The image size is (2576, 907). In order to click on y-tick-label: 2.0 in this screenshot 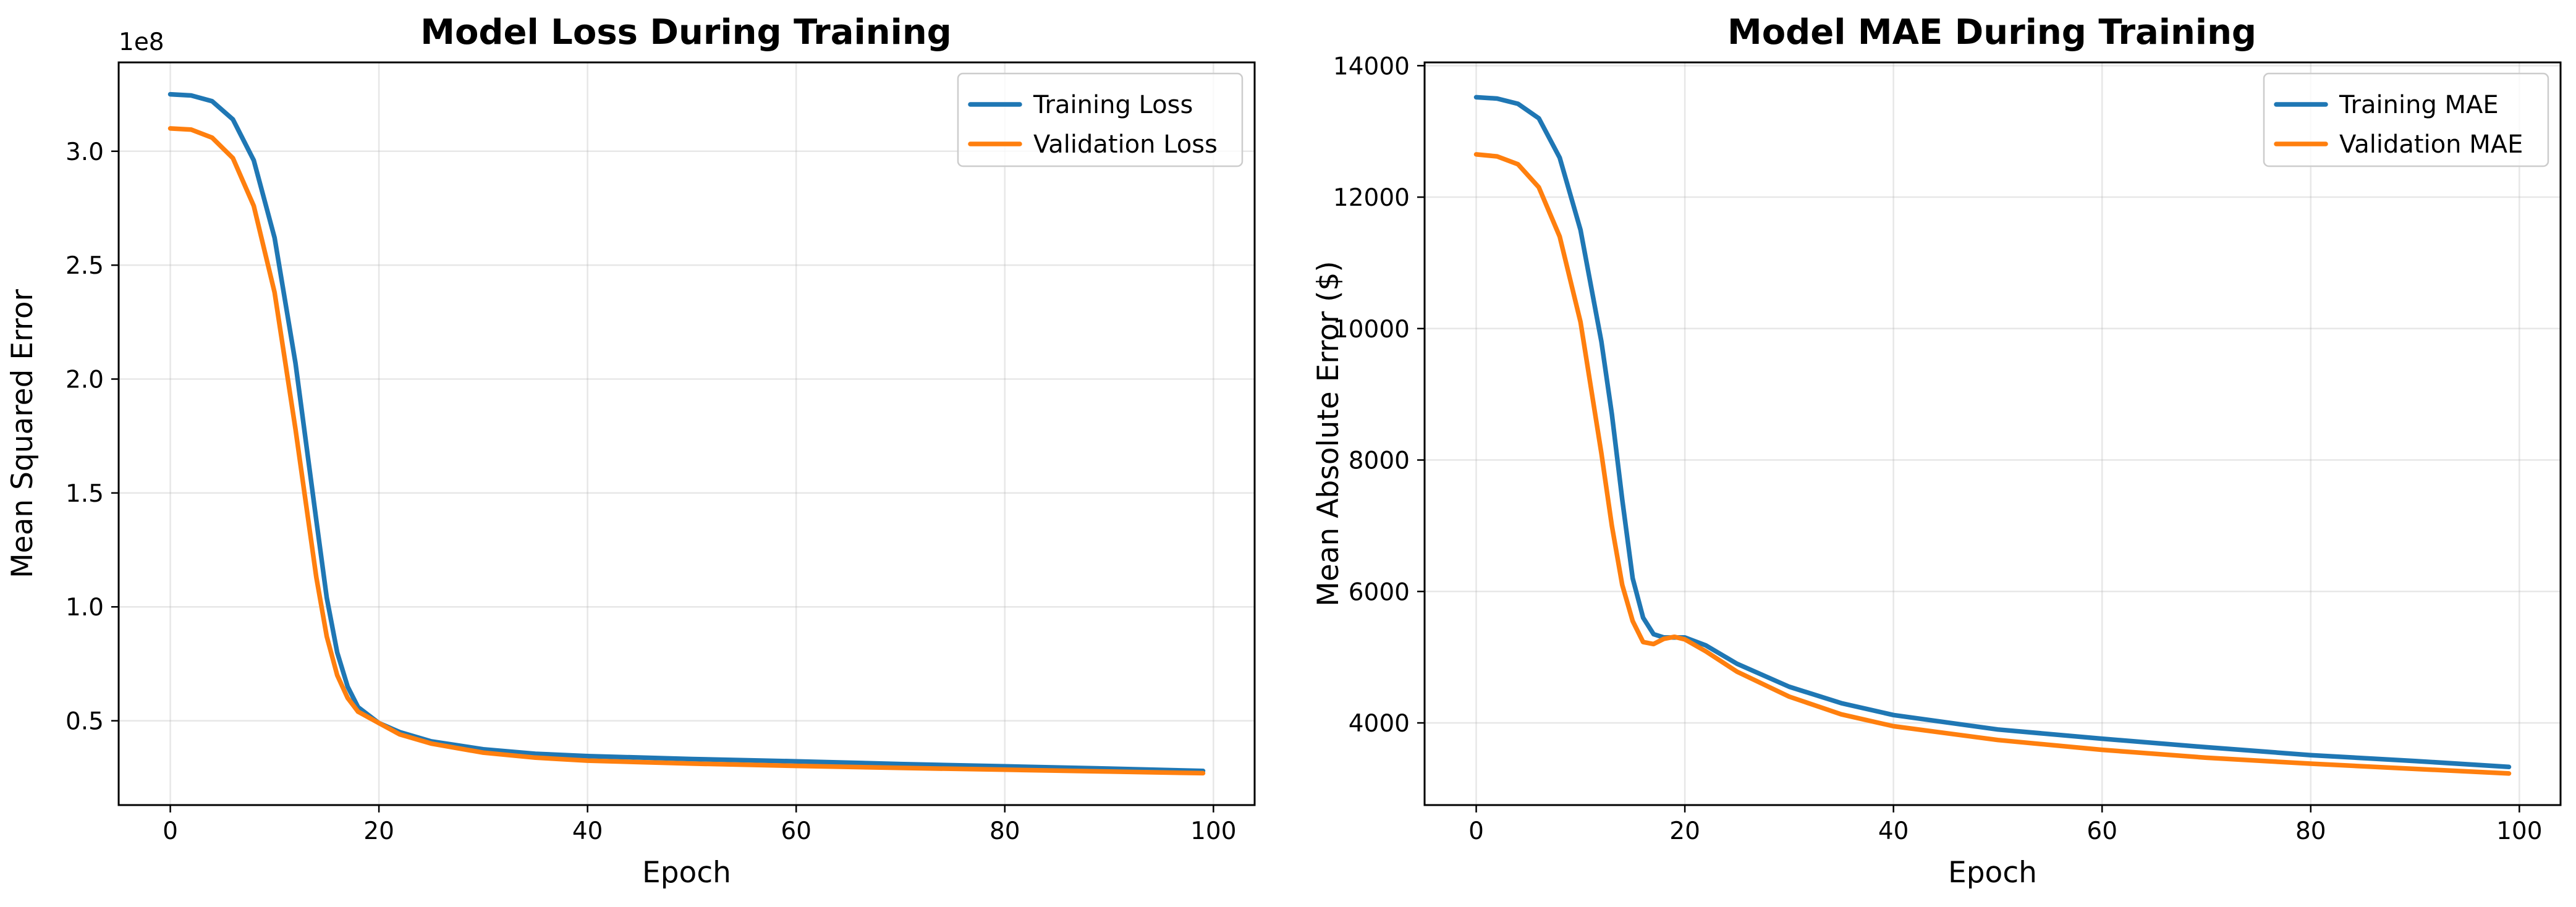, I will do `click(85, 380)`.